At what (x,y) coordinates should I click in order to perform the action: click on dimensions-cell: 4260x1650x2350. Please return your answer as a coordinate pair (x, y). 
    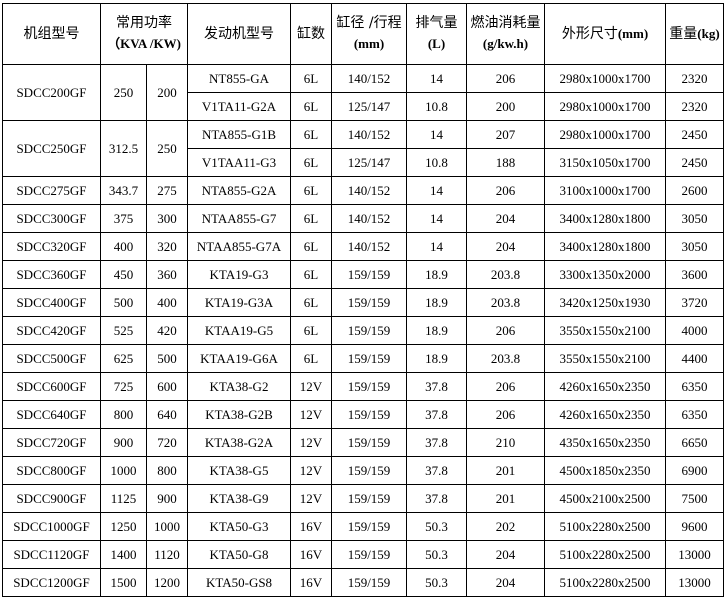
    Looking at the image, I should click on (605, 414).